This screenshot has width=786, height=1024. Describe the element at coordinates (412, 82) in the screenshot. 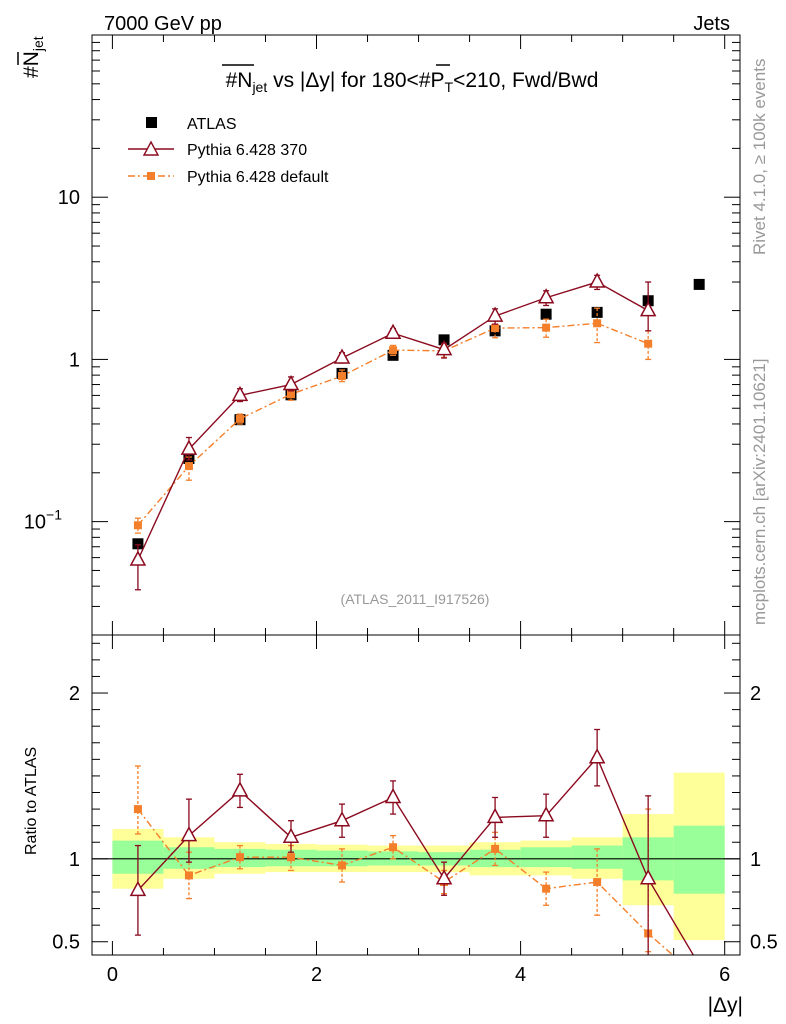

I see `chart-title: #Njet vs |Δy| for 180<#PT<210, Fwd/Bwd` at that location.